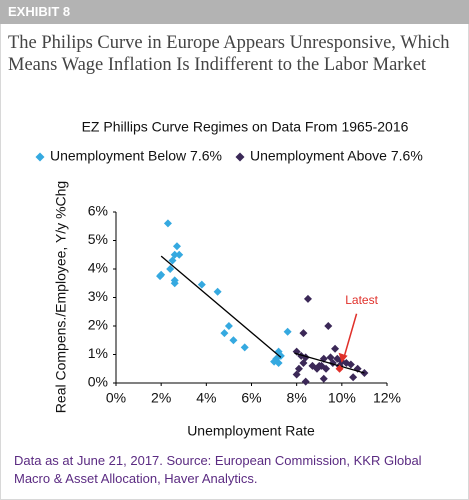  I want to click on y-axis-label: Real Compens./Employee, Y/y %Chg, so click(61, 297).